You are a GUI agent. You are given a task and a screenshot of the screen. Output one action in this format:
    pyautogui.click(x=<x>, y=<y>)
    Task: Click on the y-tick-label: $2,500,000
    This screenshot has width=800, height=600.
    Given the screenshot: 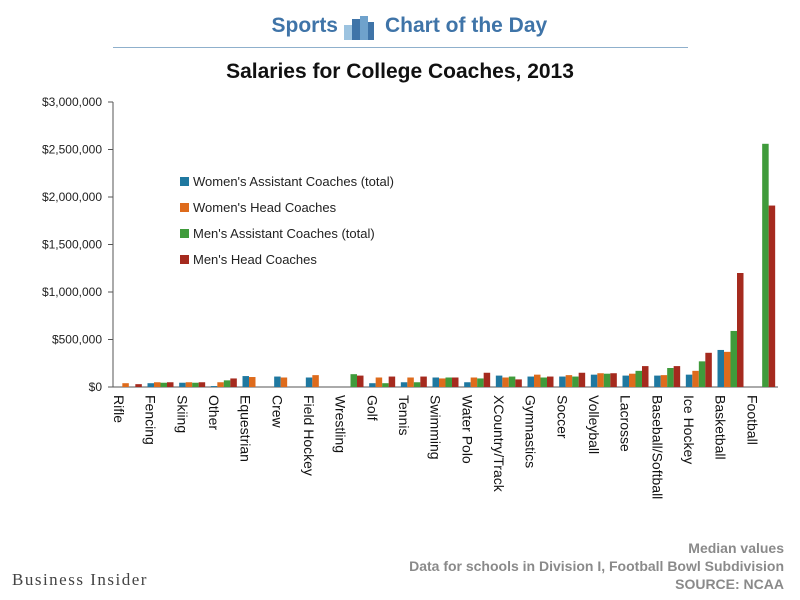 What is the action you would take?
    pyautogui.click(x=72, y=150)
    